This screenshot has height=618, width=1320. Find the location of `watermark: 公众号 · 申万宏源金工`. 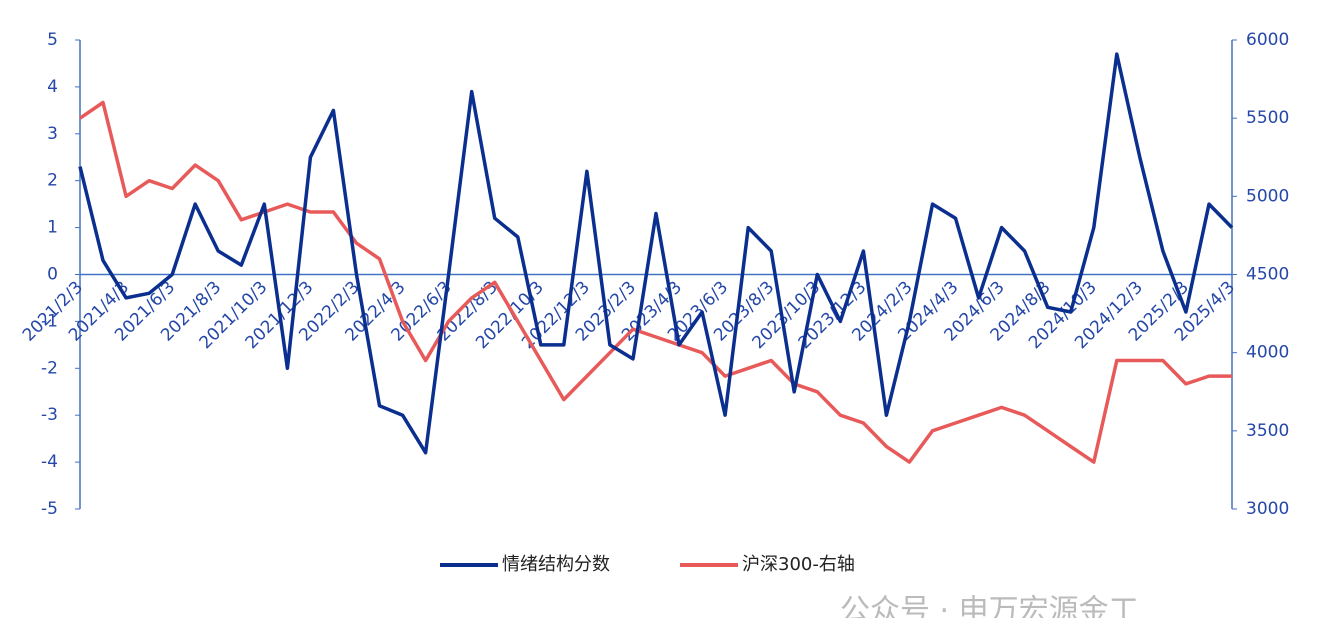

watermark: 公众号 · 申万宏源金工 is located at coordinates (989, 606).